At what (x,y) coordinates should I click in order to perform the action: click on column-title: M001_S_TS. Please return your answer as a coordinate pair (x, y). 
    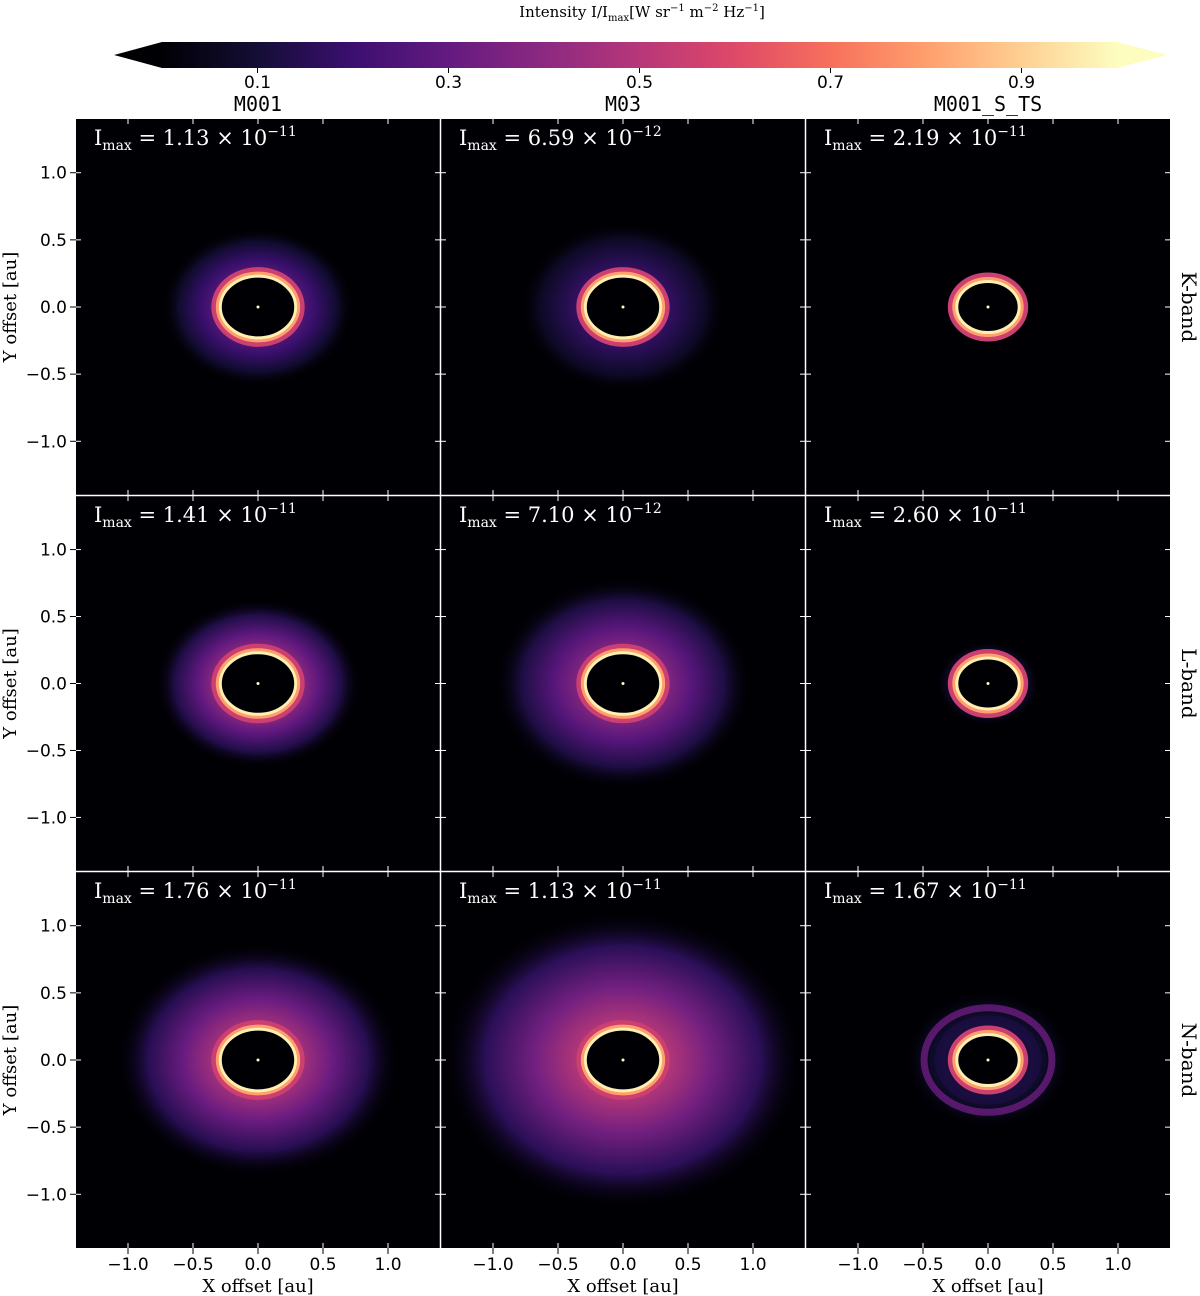
    Looking at the image, I should click on (988, 104).